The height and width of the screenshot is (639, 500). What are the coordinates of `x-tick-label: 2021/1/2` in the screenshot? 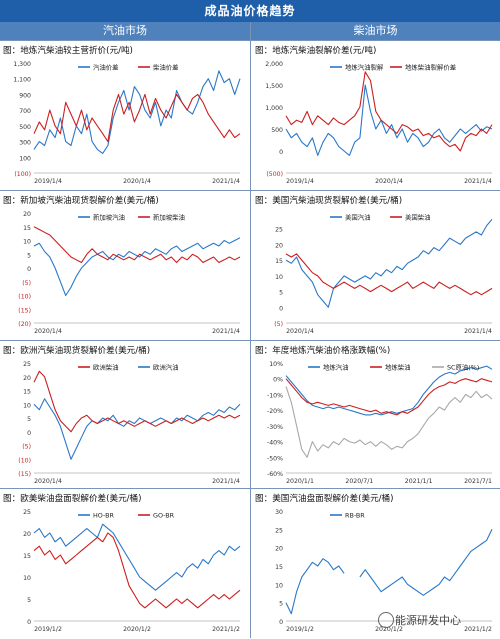 It's located at (478, 629).